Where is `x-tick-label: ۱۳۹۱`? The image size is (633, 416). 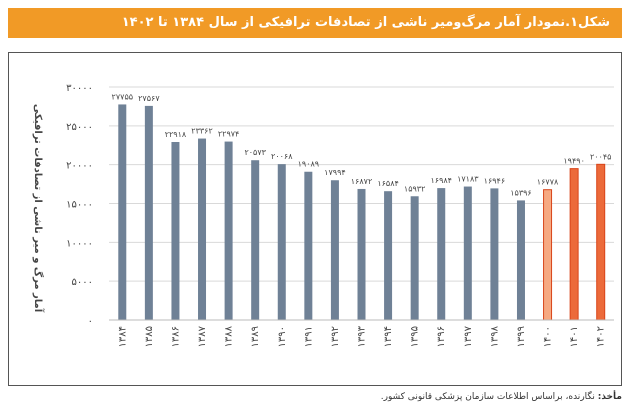
x-tick-label: ۱۳۹۱ is located at coordinates (308, 336).